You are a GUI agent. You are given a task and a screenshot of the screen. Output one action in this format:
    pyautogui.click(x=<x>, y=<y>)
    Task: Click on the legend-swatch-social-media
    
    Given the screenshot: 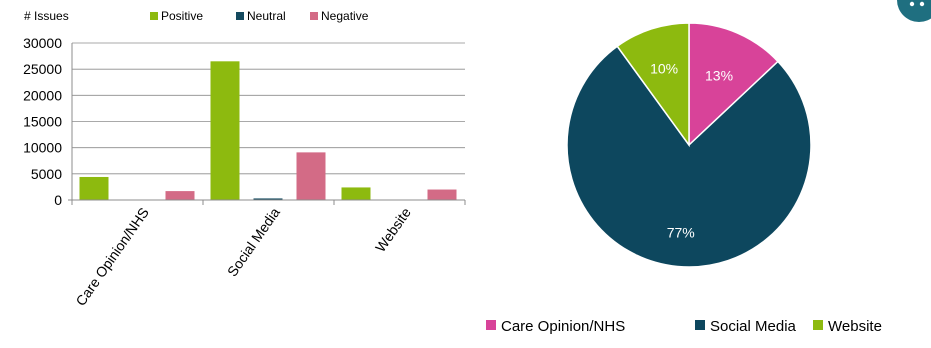 What is the action you would take?
    pyautogui.click(x=700, y=325)
    